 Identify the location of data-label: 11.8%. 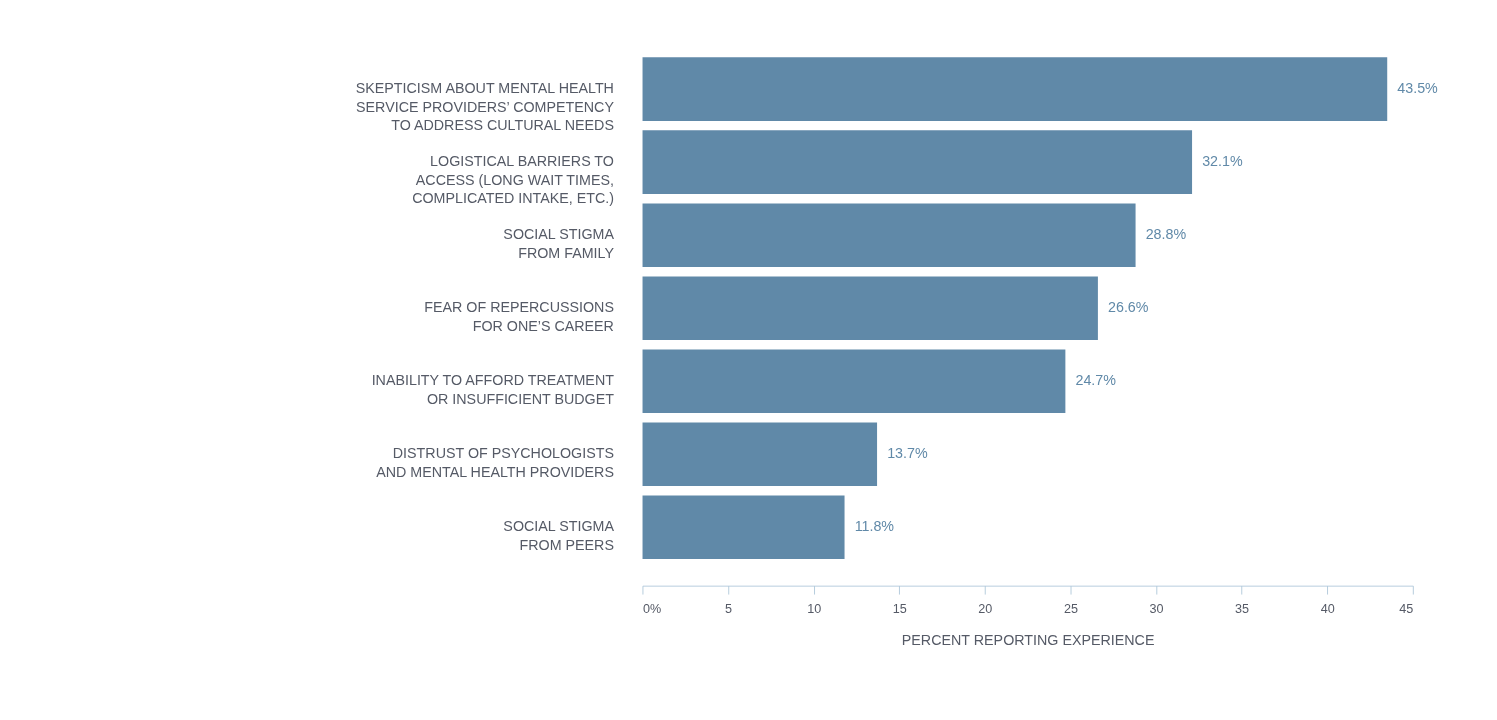
(874, 526).